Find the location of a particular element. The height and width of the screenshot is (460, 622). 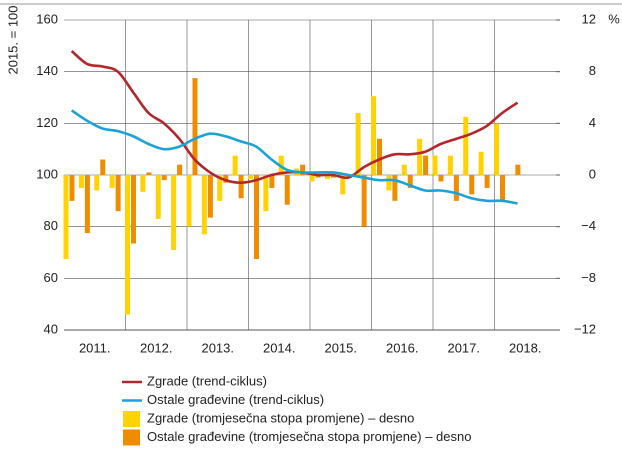

y-tick-label: 120 is located at coordinates (47, 122).